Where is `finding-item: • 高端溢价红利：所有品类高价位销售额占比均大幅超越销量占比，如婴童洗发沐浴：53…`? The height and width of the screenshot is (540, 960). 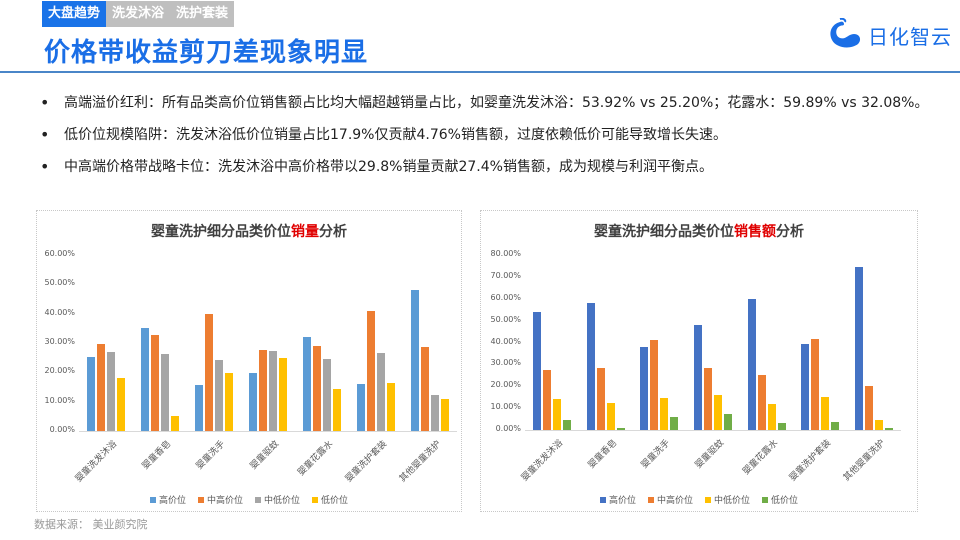
finding-item: • 高端溢价红利：所有品类高价位销售额占比均大幅超越销量占比，如婴童洗发沐浴：53… is located at coordinates (490, 103).